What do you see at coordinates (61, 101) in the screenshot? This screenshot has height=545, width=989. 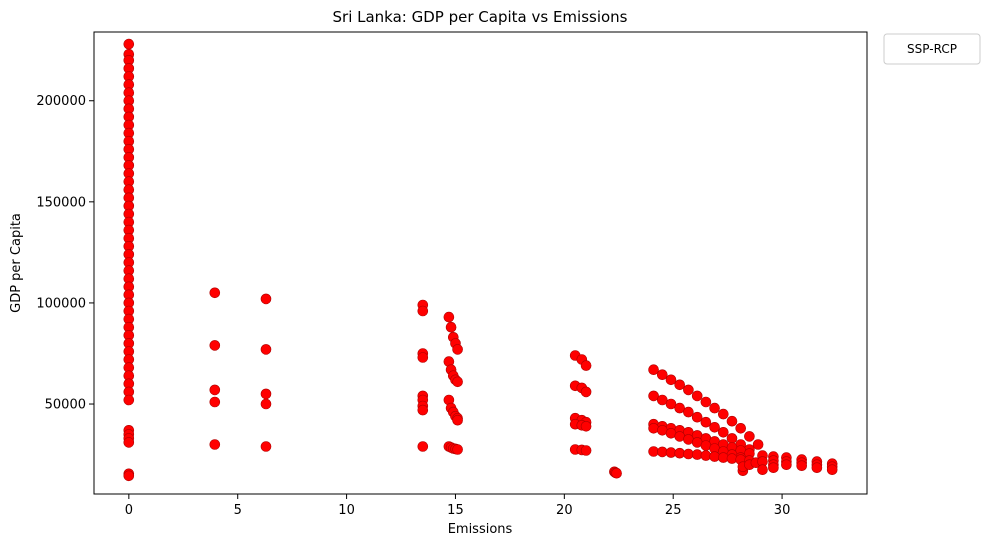 I see `y-tick-label: 200000` at bounding box center [61, 101].